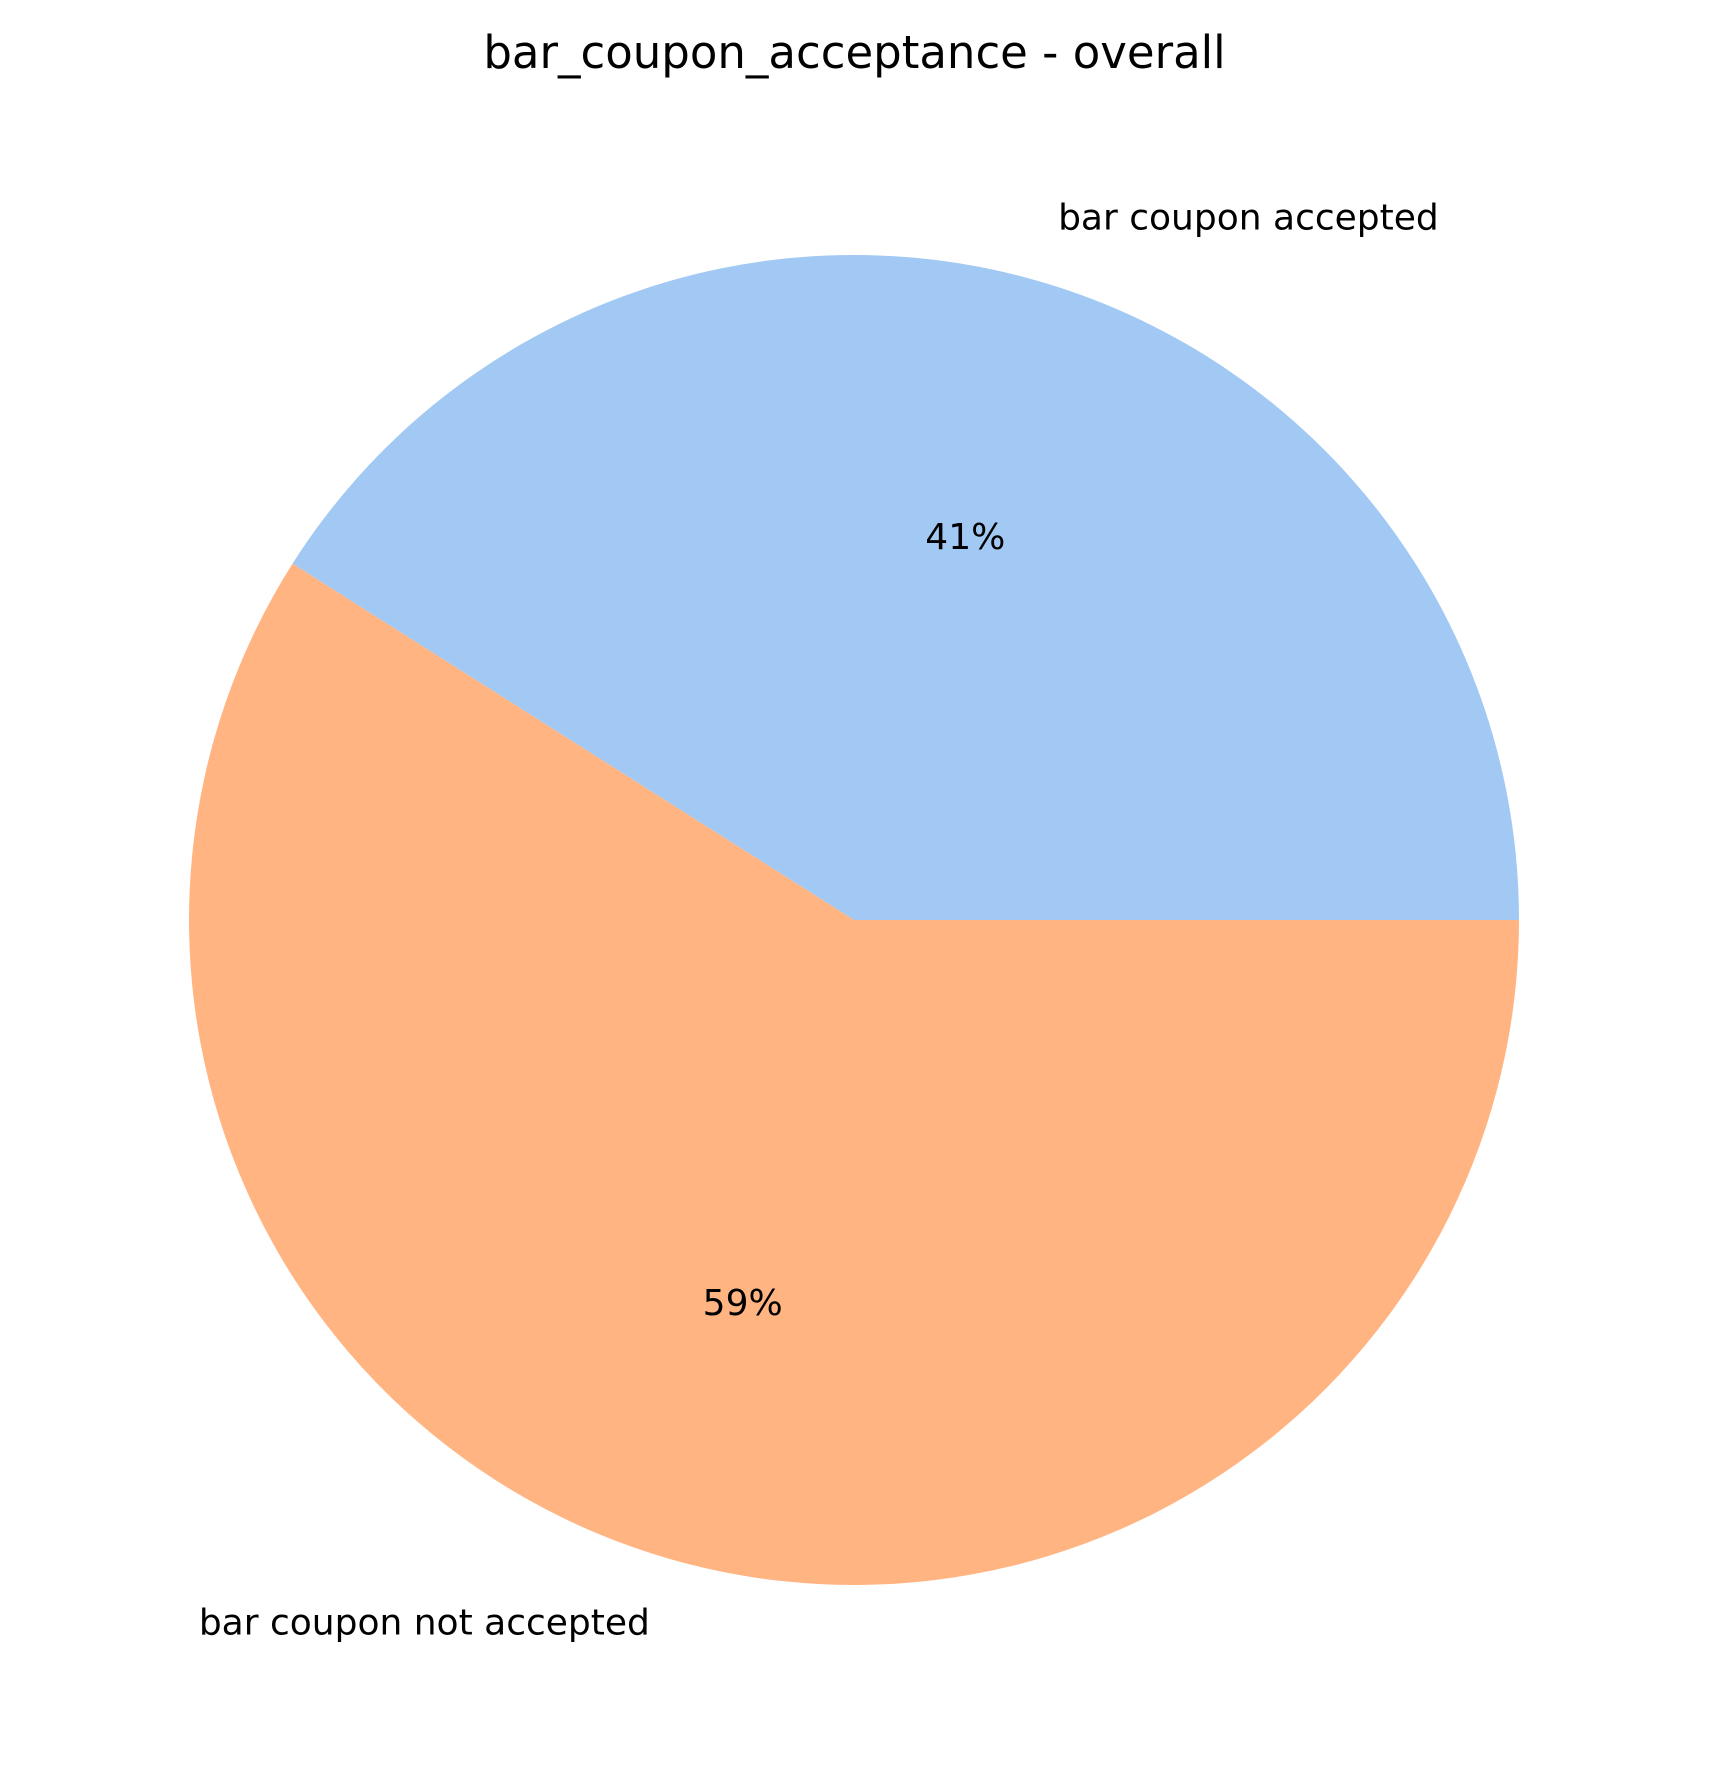  What do you see at coordinates (854, 52) in the screenshot?
I see `chart-title: bar_coupon_acceptance - overall` at bounding box center [854, 52].